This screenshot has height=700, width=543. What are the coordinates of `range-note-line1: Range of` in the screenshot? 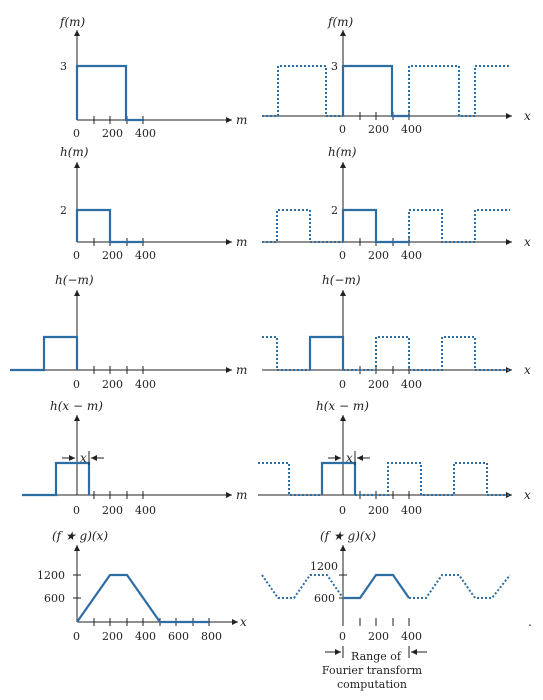 It's located at (376, 656).